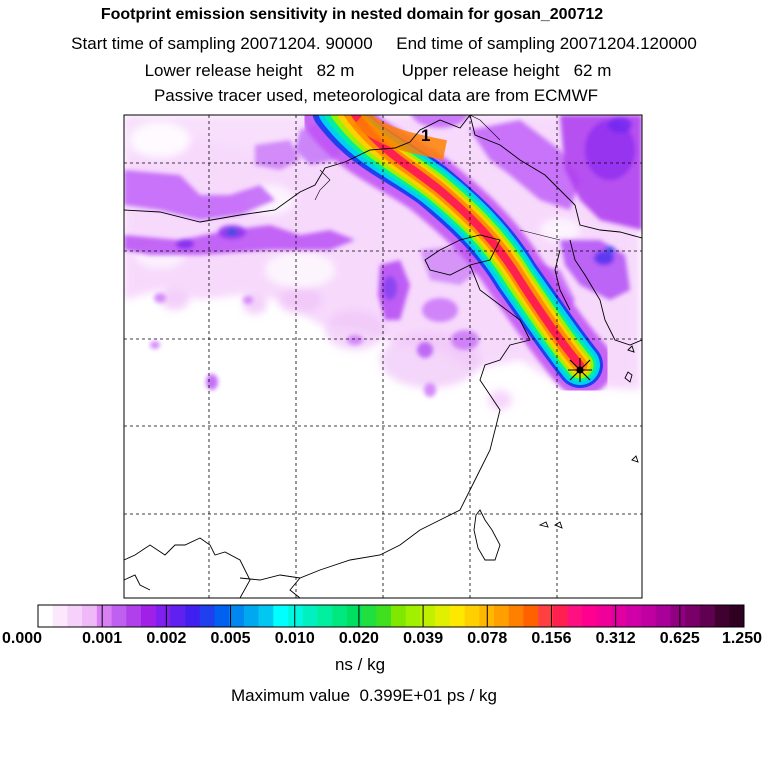 This screenshot has width=768, height=768. What do you see at coordinates (425, 135) in the screenshot?
I see `plume-label: 1` at bounding box center [425, 135].